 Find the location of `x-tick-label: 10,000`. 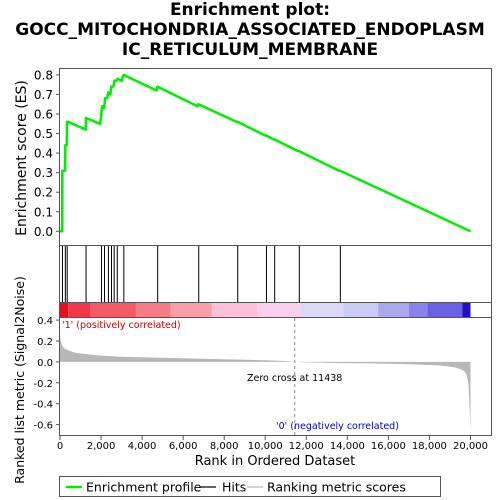

x-tick-label: 10,000 is located at coordinates (265, 446).